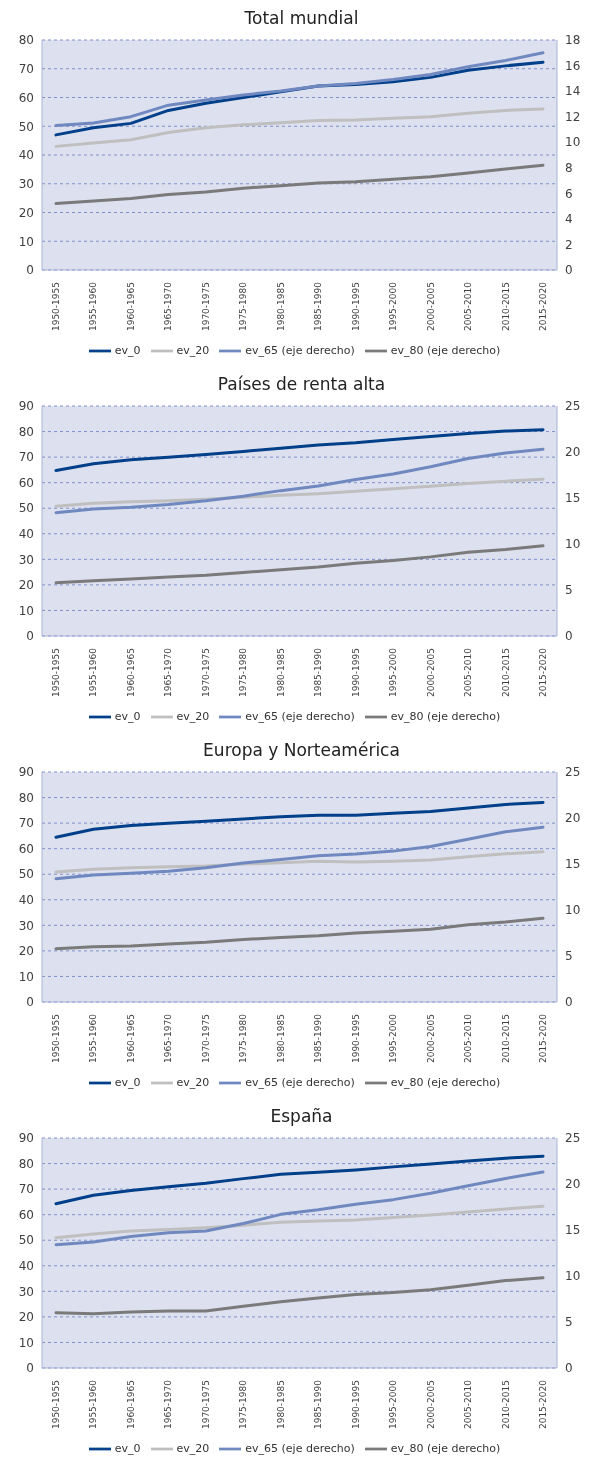 This screenshot has width=603, height=1475. Describe the element at coordinates (569, 219) in the screenshot. I see `y2-tick-label: 4` at that location.